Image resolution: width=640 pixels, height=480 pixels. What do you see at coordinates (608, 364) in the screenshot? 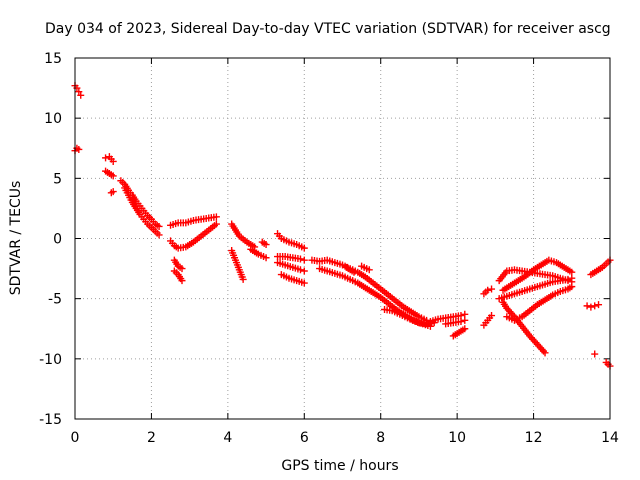
I see `series-sat-al` at bounding box center [608, 364].